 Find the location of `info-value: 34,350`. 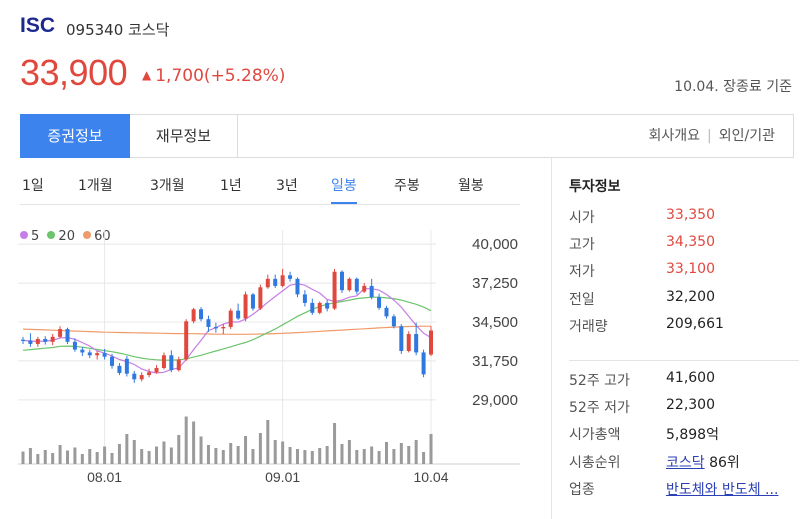

info-value: 34,350 is located at coordinates (690, 242).